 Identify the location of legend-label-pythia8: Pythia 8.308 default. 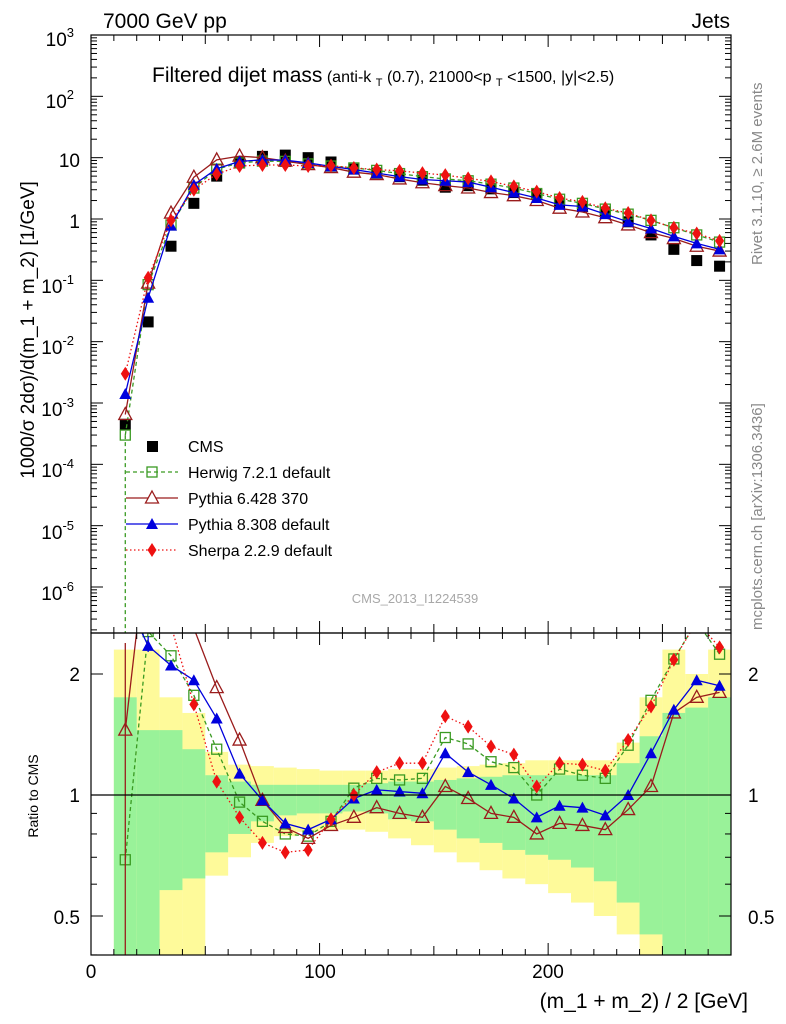
(259, 525).